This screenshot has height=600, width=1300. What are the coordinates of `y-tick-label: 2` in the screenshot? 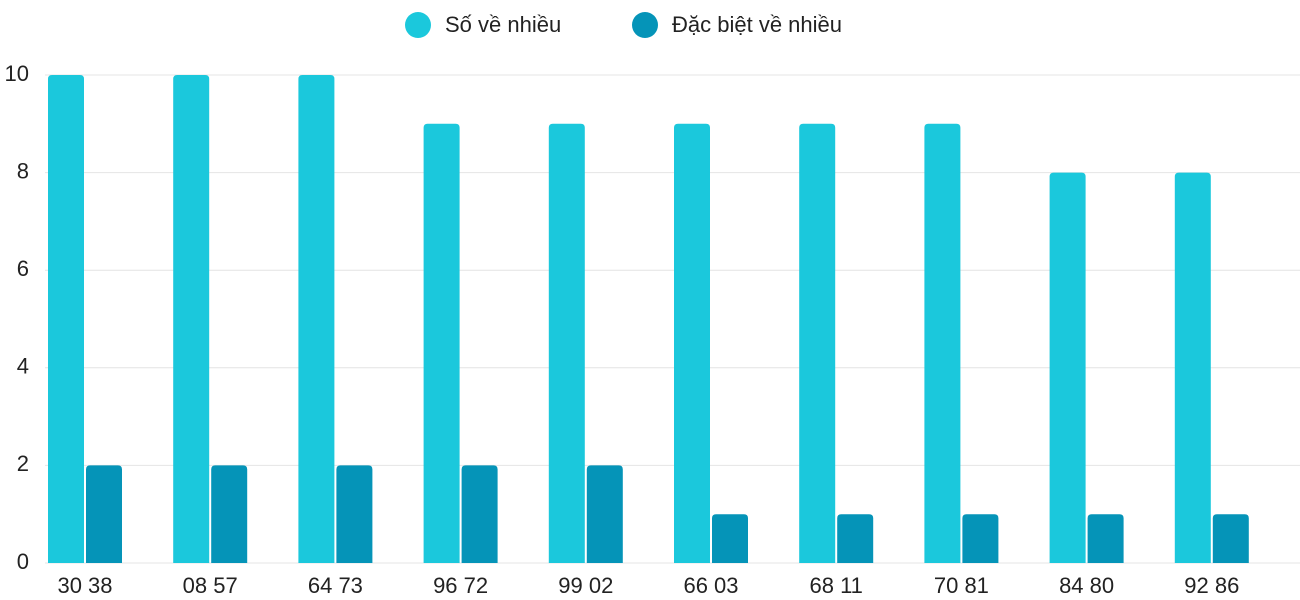 It's located at (23, 463).